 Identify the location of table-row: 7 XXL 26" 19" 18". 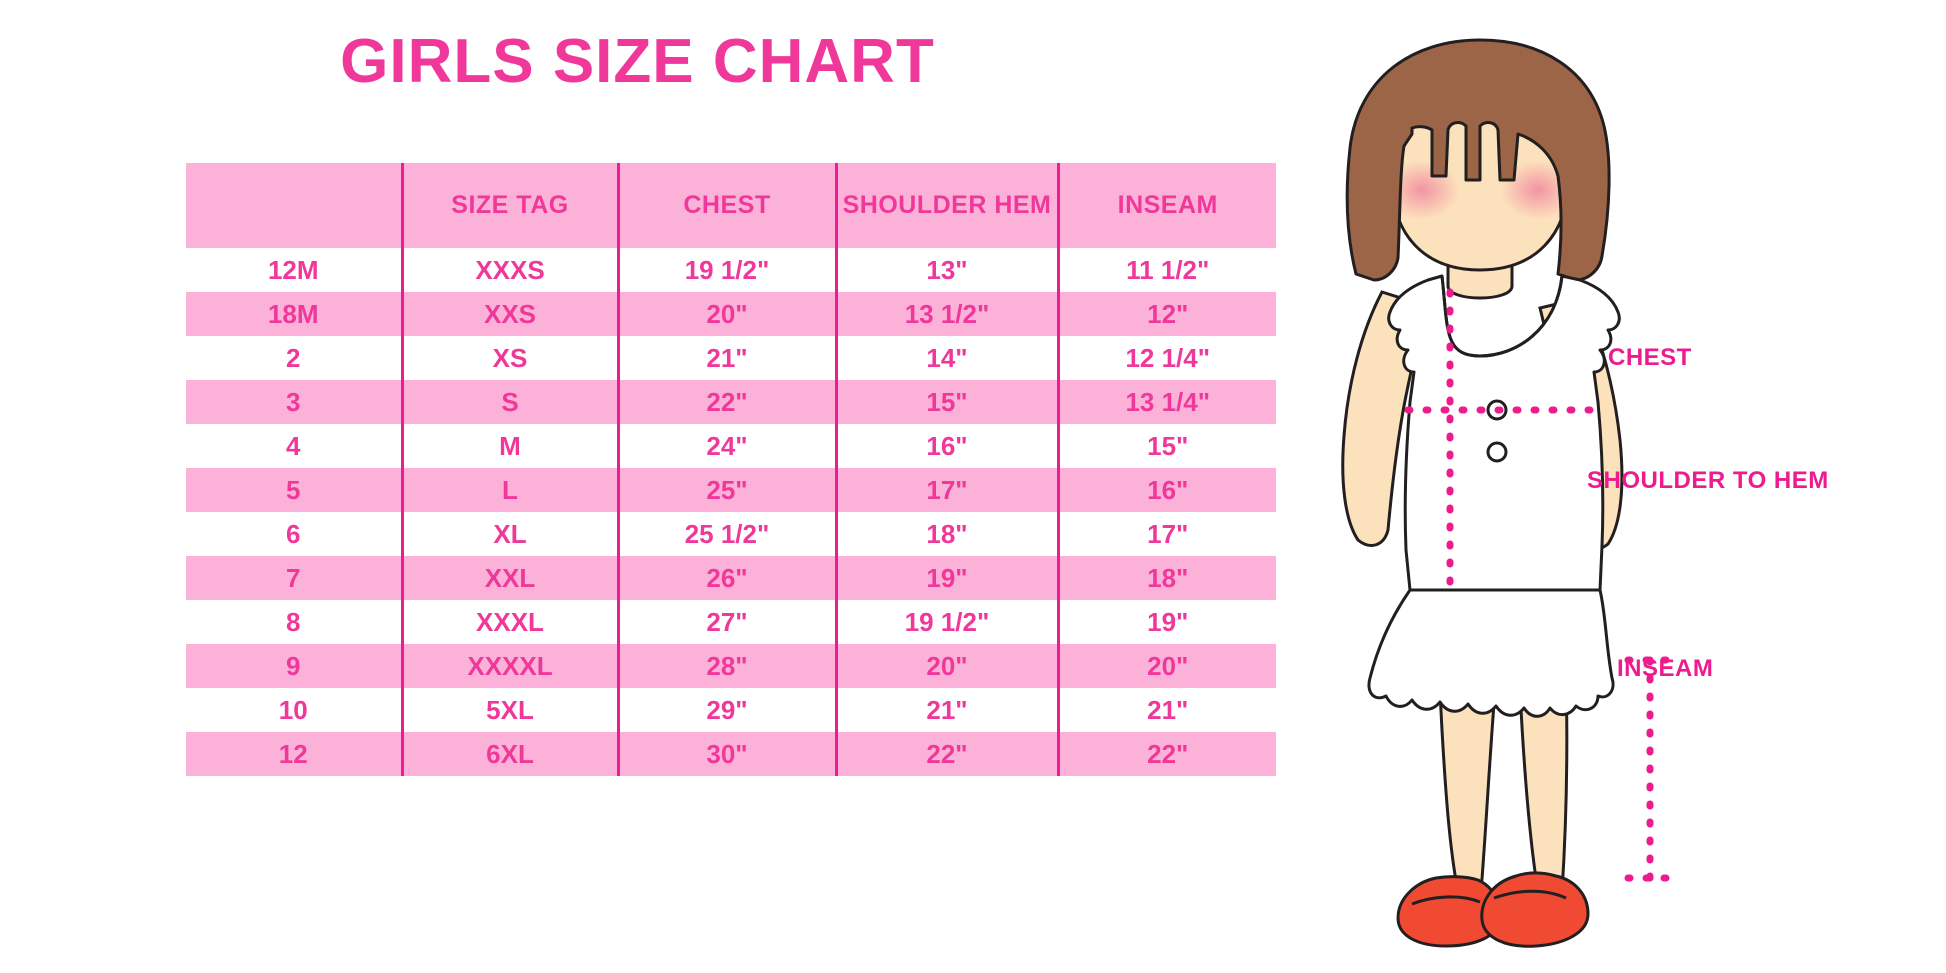
(731, 578).